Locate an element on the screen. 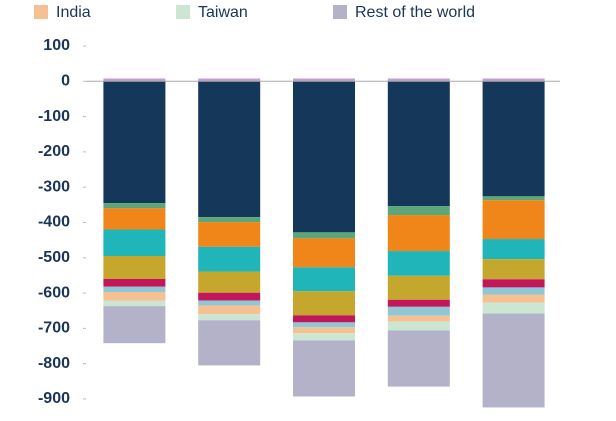 The image size is (616, 421). y-tick-label: -300 is located at coordinates (54, 186).